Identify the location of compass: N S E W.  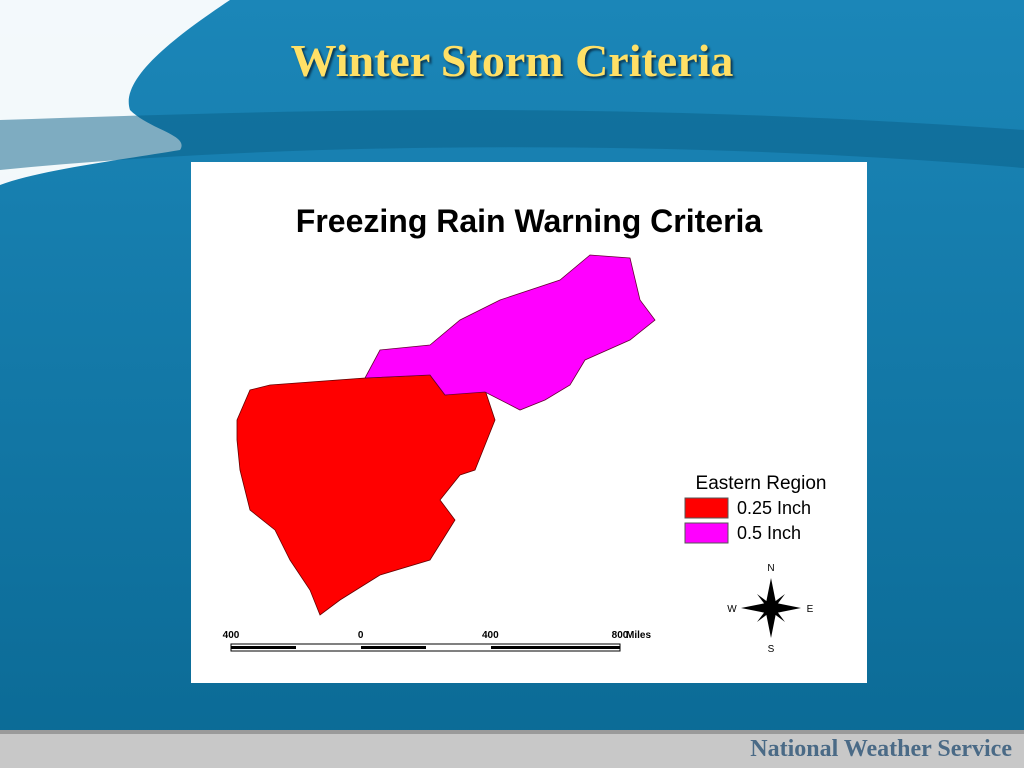
(770, 609).